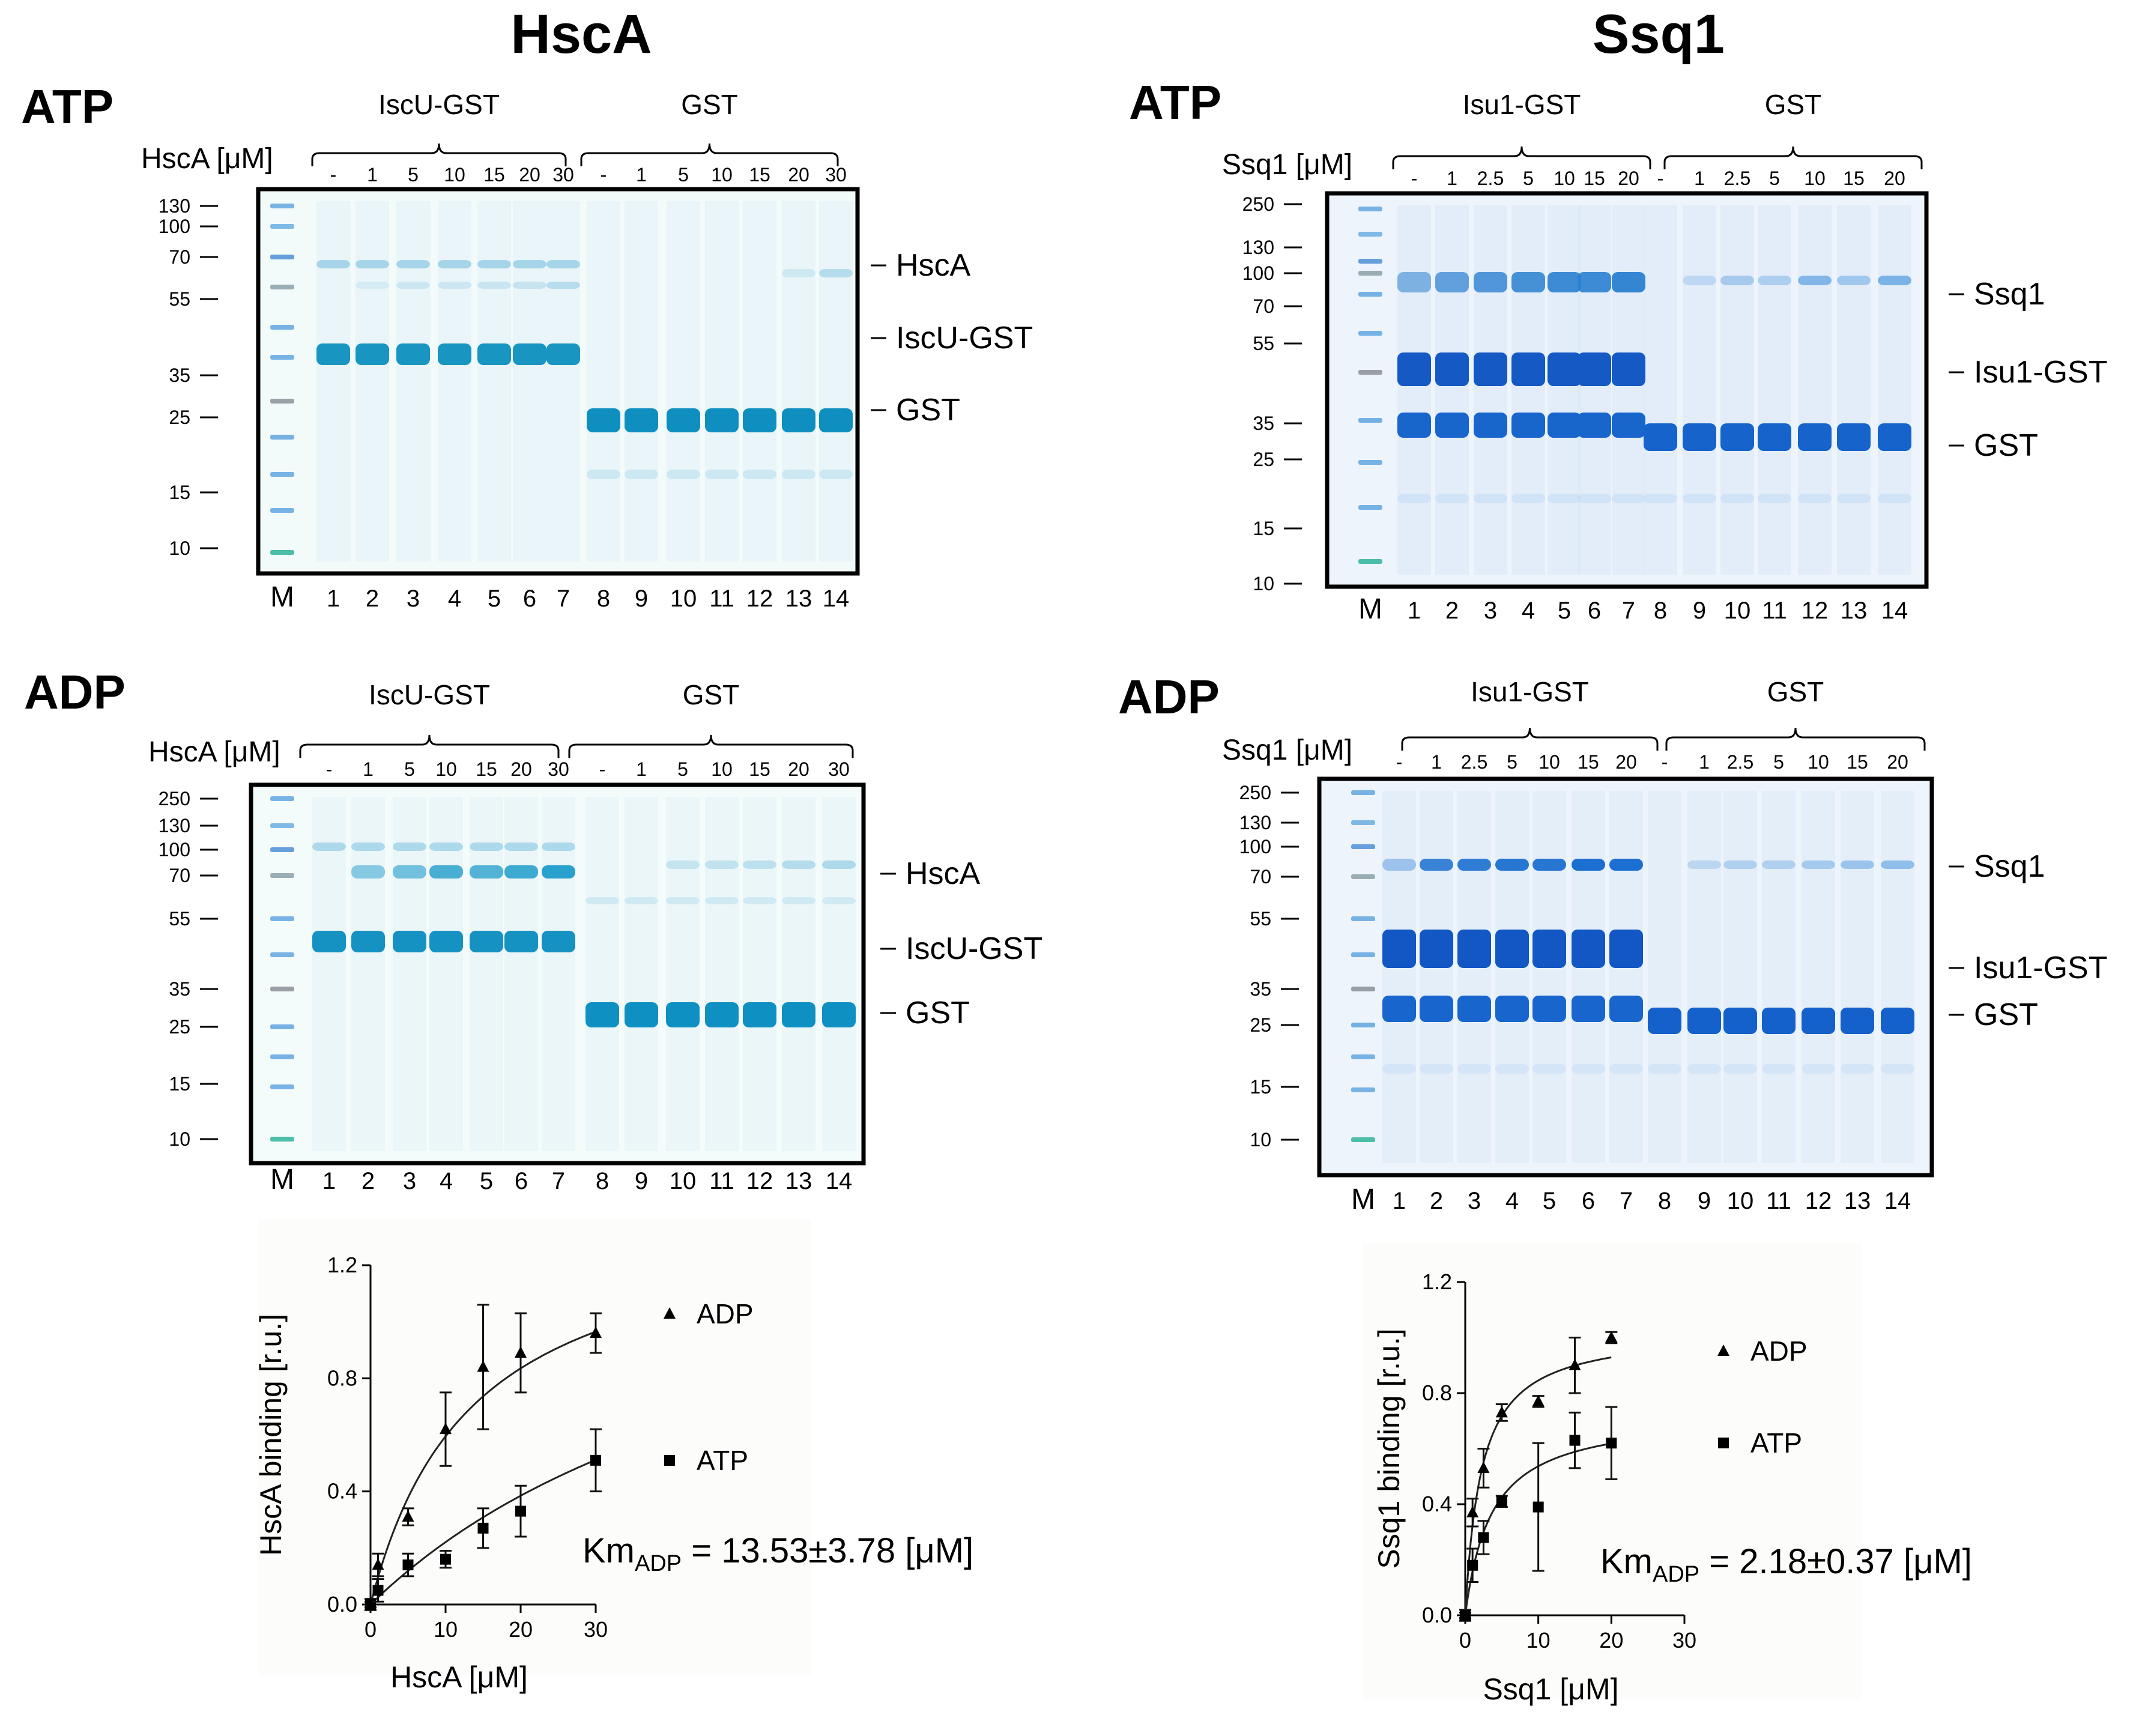  Describe the element at coordinates (2009, 866) in the screenshot. I see `band-label: Ssq1` at that location.